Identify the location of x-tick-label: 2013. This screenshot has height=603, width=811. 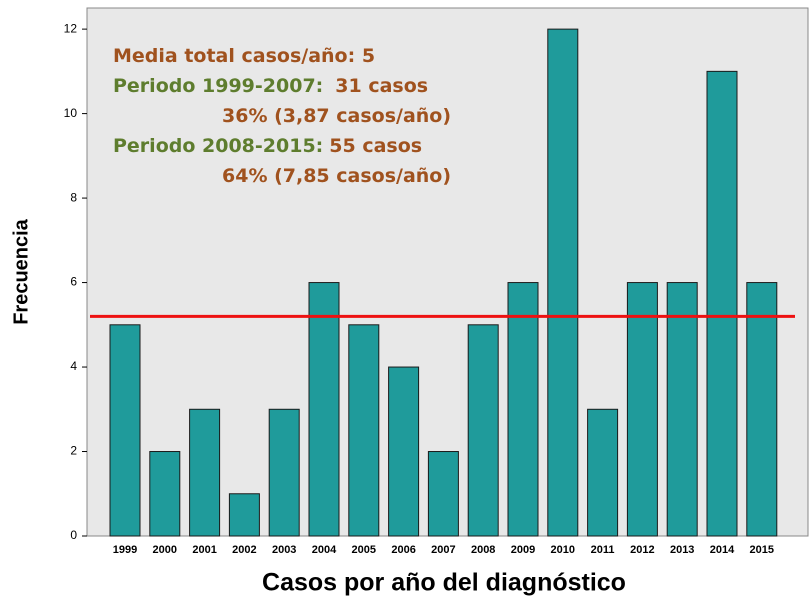
(682, 550).